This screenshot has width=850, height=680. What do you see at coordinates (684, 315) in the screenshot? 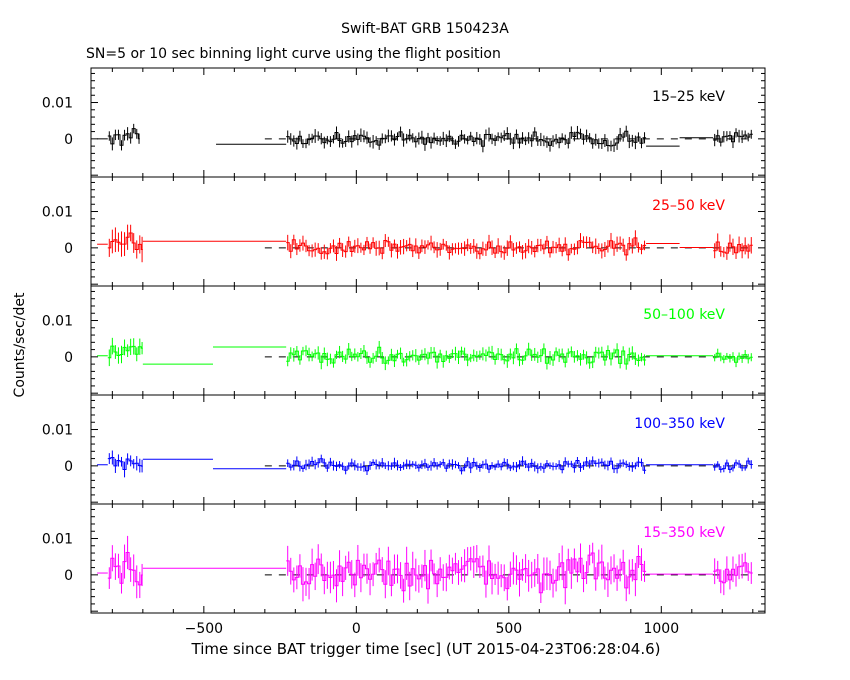
I see `panel-band-label: 50–100 keV` at bounding box center [684, 315].